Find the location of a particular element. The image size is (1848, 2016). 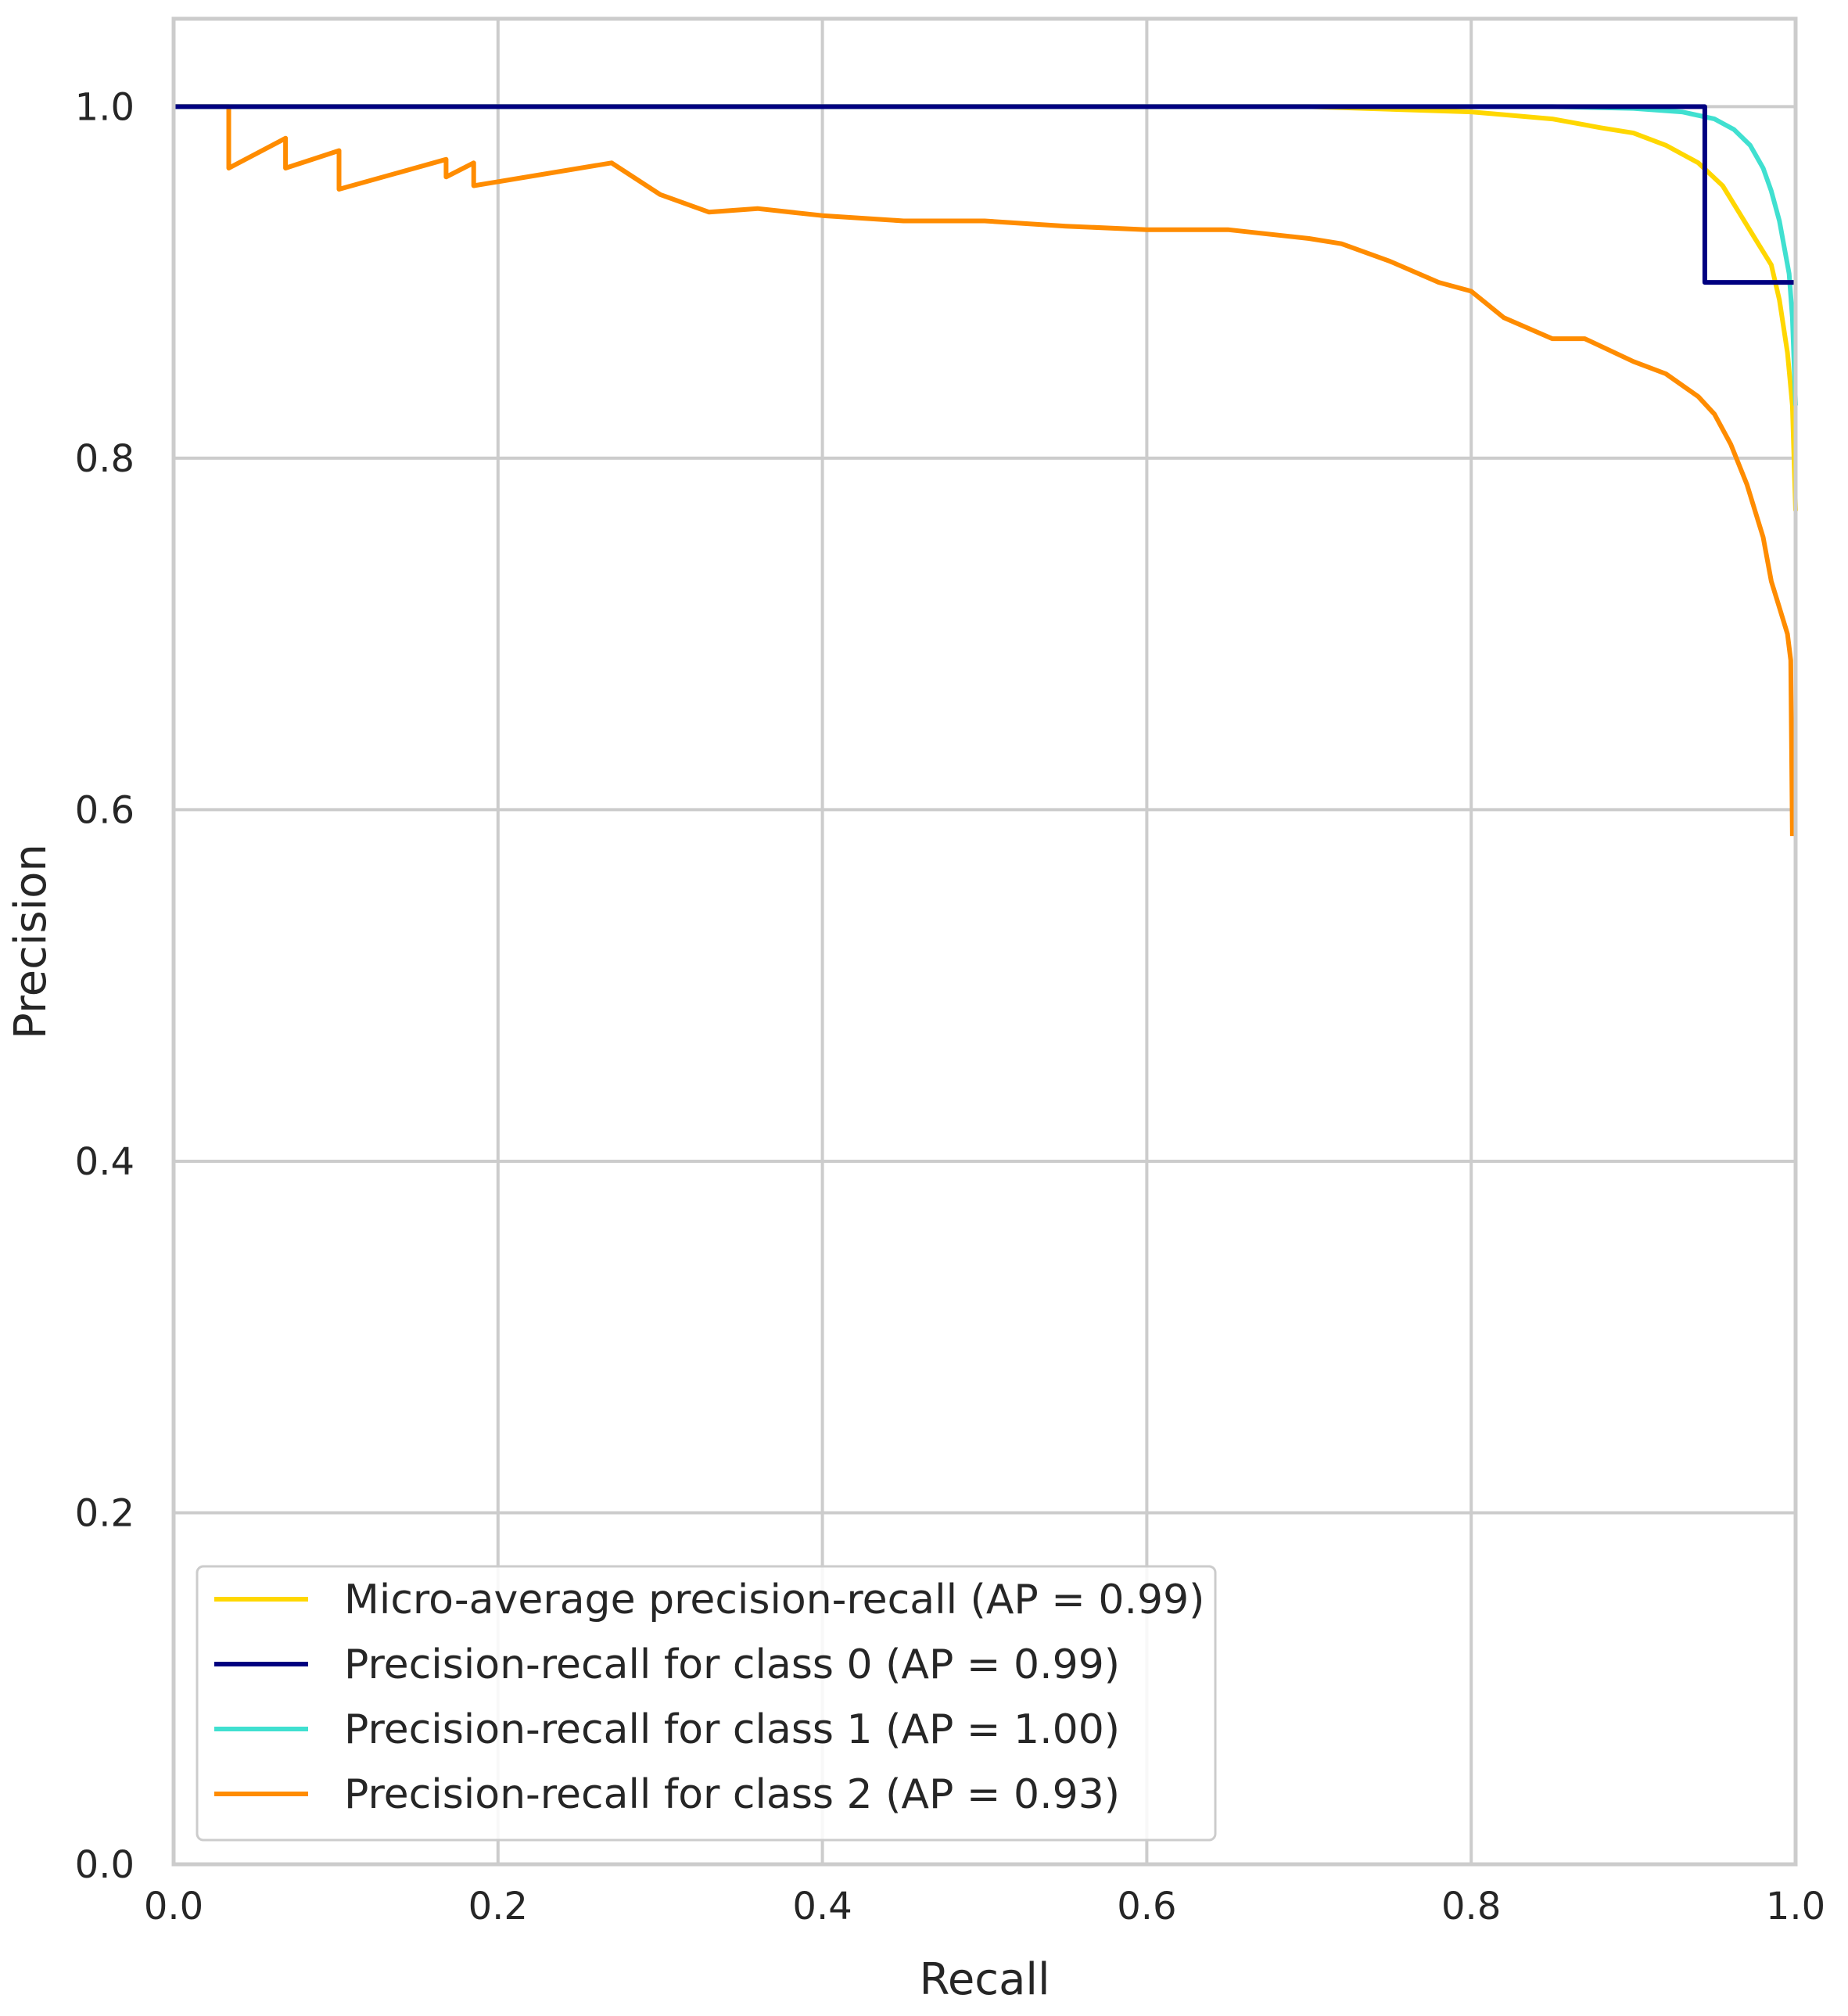

legend-label-class-0: Precision-recall for class 0 (AP = 0.99) is located at coordinates (732, 1664).